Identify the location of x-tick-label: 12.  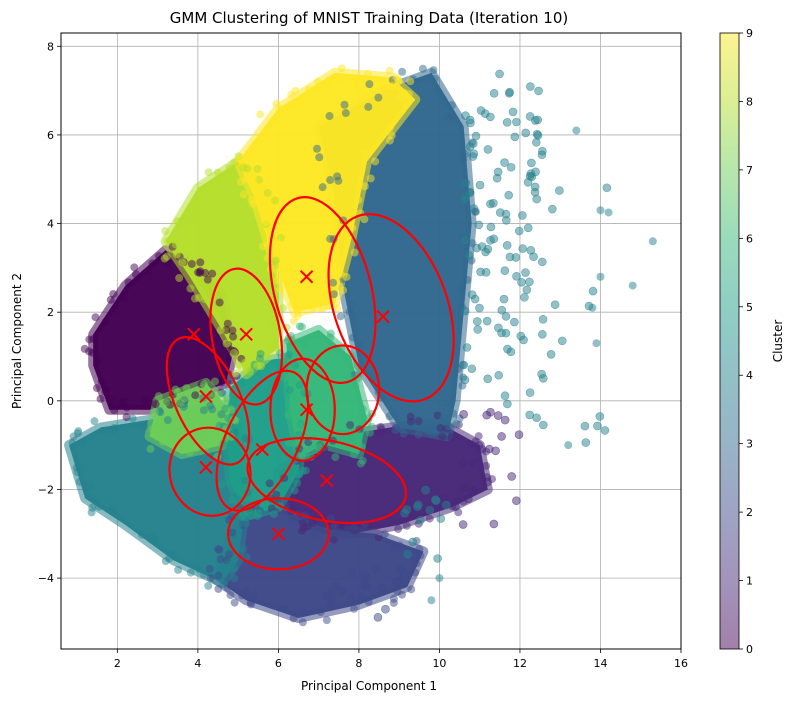
(520, 663).